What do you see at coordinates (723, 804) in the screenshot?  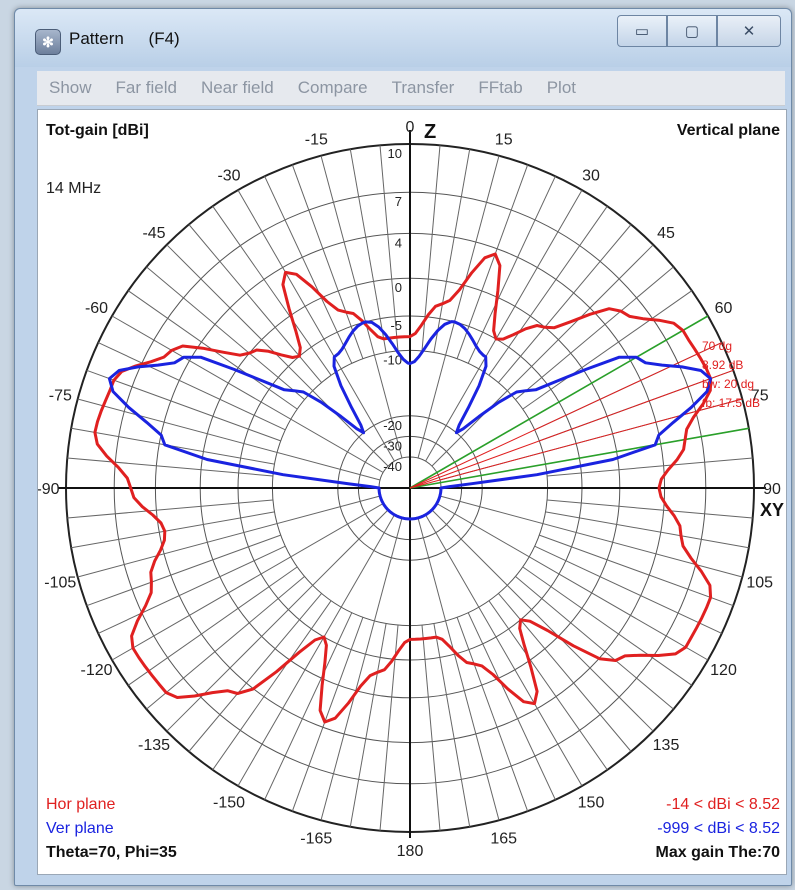 I see `hor-range-label: -14 < dBi < 8.52` at bounding box center [723, 804].